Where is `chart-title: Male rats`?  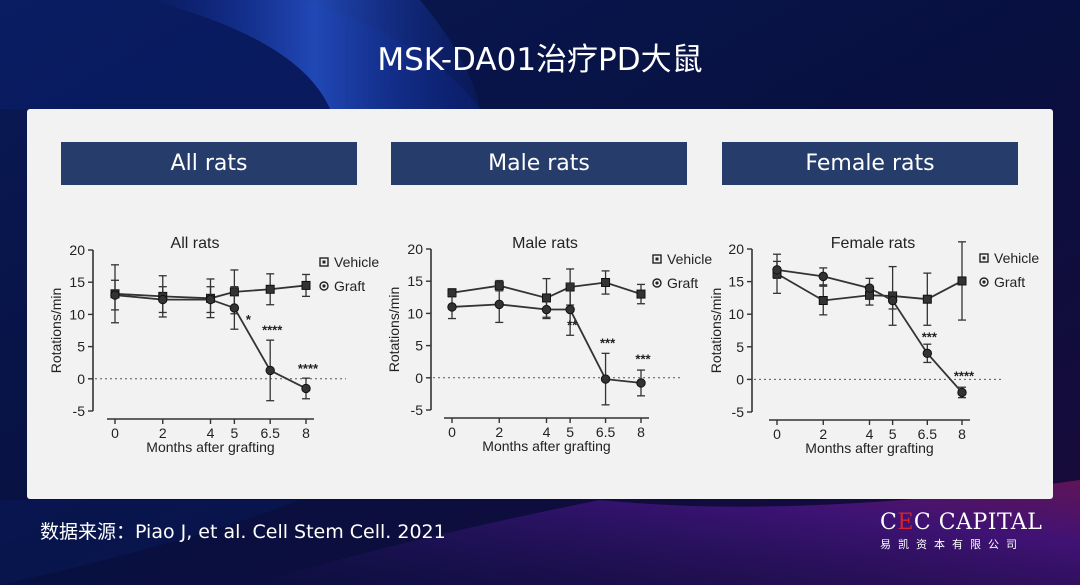
chart-title: Male rats is located at coordinates (545, 243).